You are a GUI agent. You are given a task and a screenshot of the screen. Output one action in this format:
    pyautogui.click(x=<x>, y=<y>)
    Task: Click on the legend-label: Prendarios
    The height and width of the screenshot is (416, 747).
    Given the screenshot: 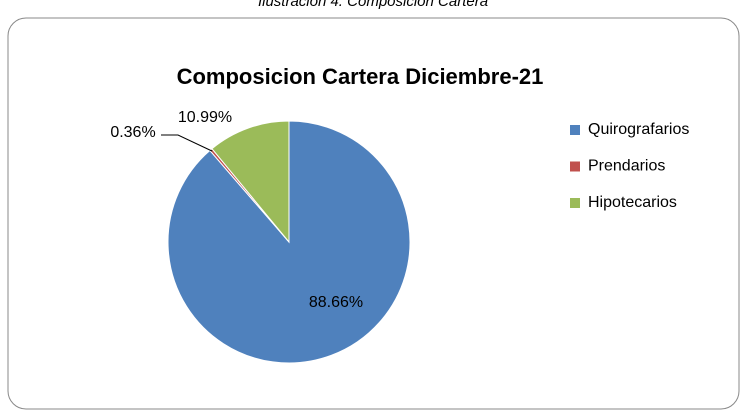 What is the action you would take?
    pyautogui.click(x=626, y=166)
    